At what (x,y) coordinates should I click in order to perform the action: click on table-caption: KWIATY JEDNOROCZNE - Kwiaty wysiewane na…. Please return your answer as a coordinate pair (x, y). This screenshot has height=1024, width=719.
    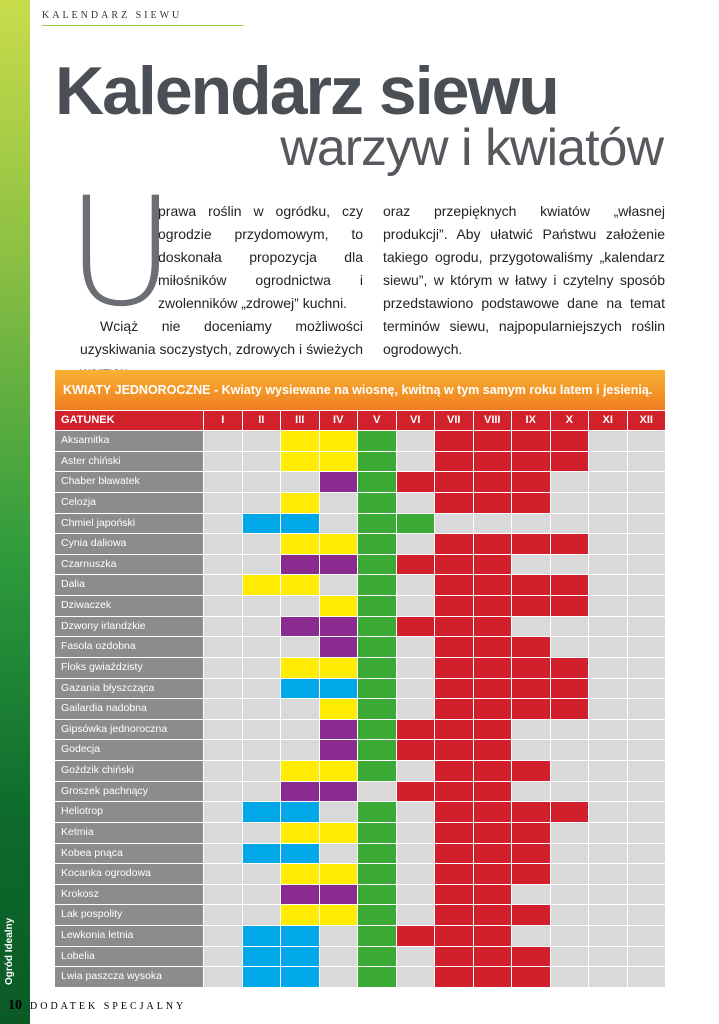
    Looking at the image, I should click on (360, 390).